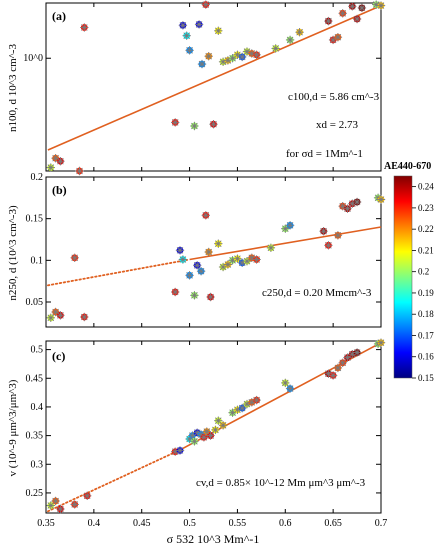  I want to click on x-axis-label: σ 532 10^3 Mm^-1, so click(213, 539).